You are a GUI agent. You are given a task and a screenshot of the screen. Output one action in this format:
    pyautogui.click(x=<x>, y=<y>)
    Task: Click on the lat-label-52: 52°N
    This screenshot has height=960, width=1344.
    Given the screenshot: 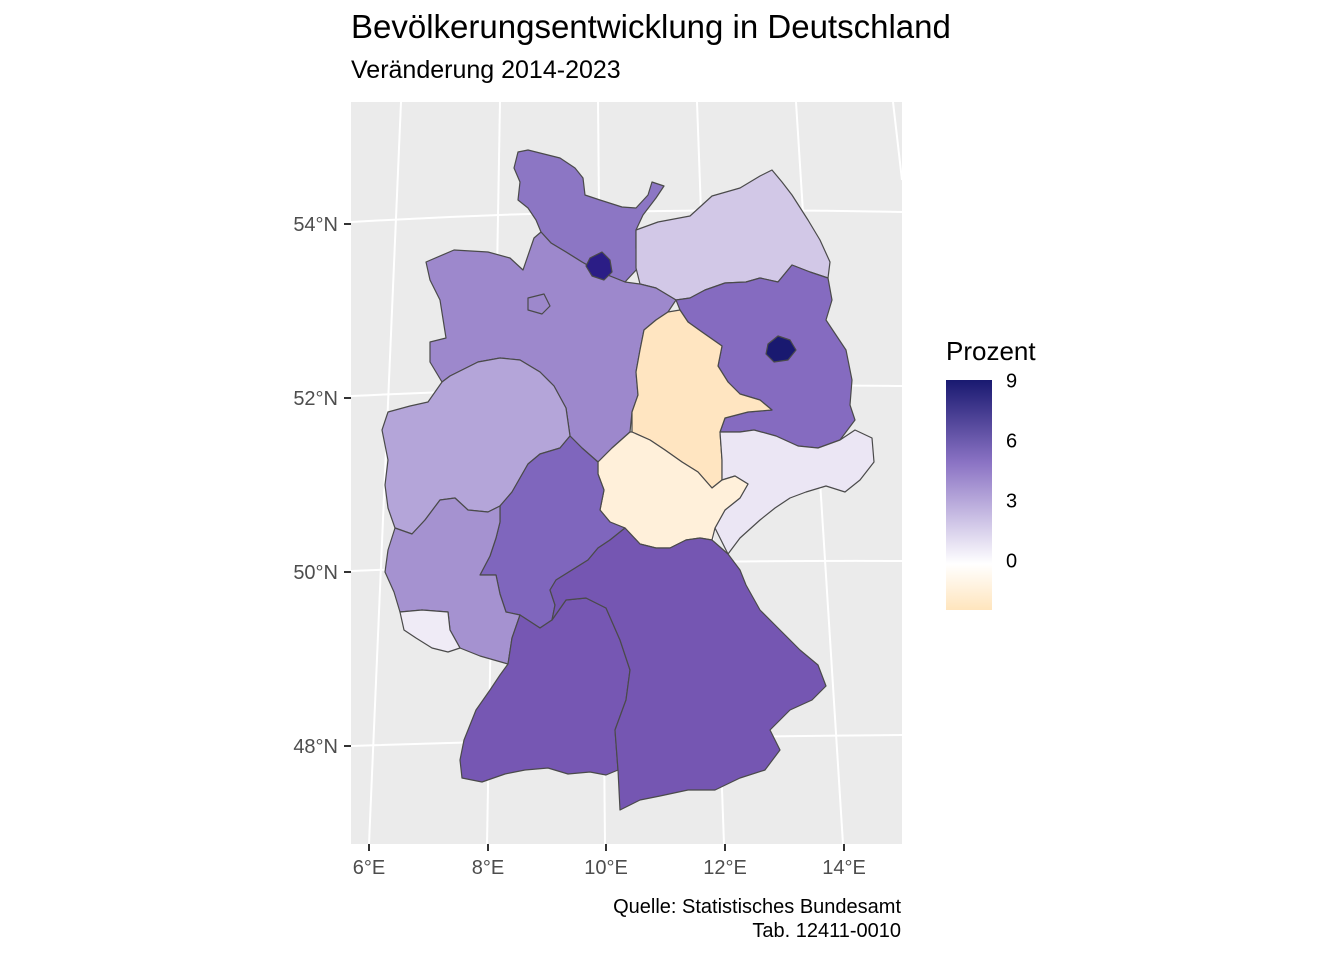 What is the action you would take?
    pyautogui.click(x=315, y=399)
    